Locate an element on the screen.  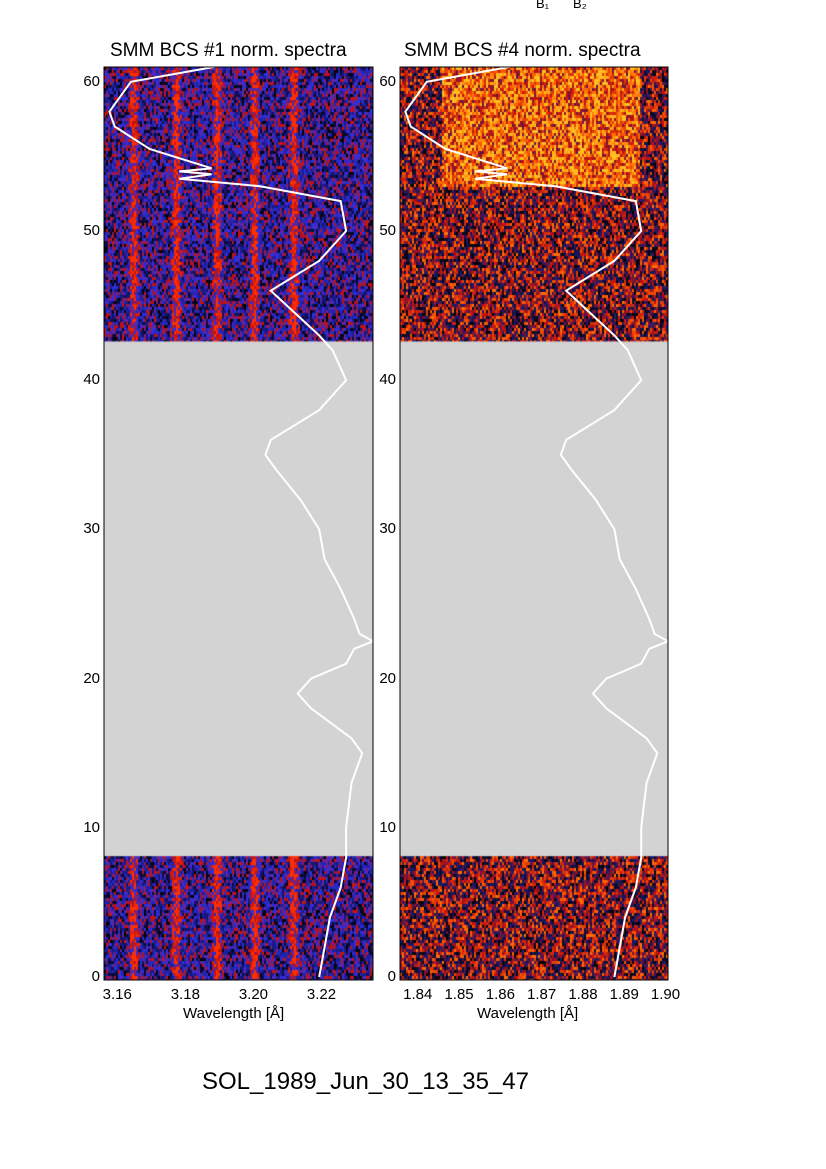
label-b2: B₂ is located at coordinates (580, 5).